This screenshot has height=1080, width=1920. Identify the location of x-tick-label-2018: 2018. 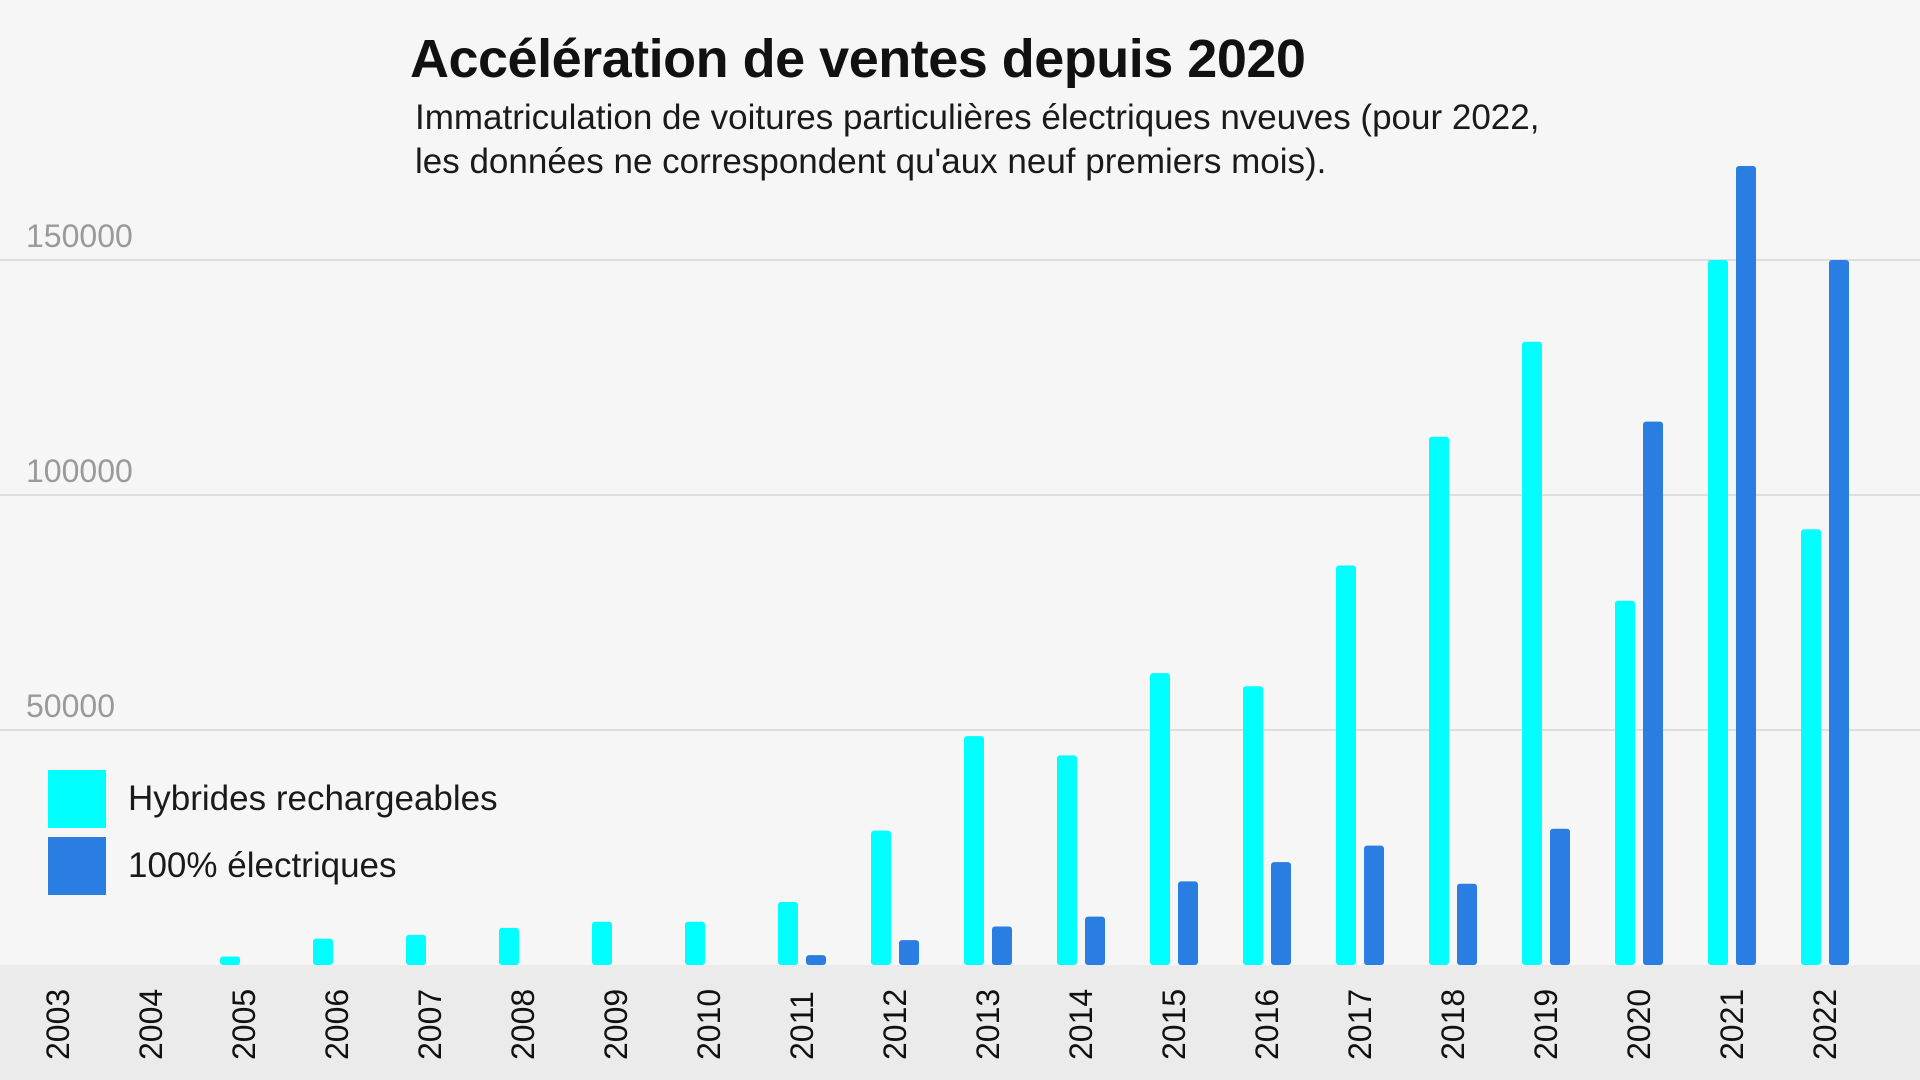
(1453, 1024).